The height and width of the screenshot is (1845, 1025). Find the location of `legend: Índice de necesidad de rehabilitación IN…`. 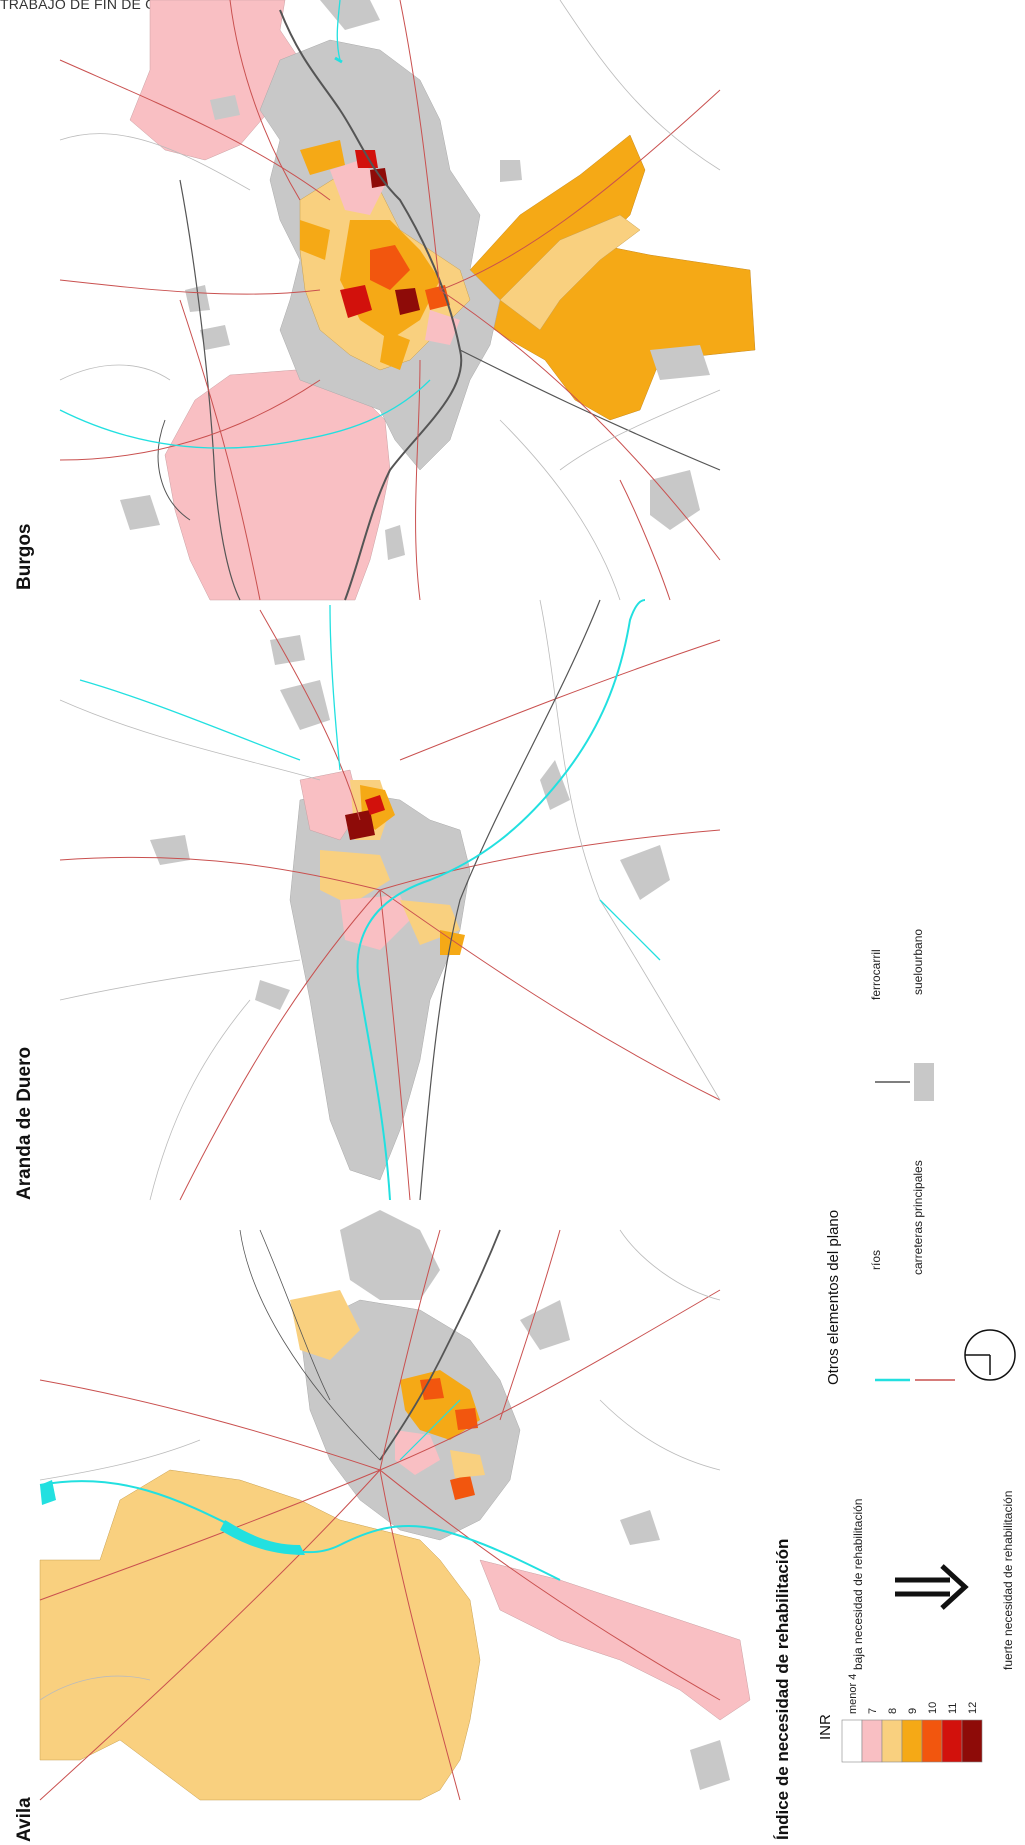

legend: Índice de necesidad de rehabilitación IN… is located at coordinates (894, 1384).